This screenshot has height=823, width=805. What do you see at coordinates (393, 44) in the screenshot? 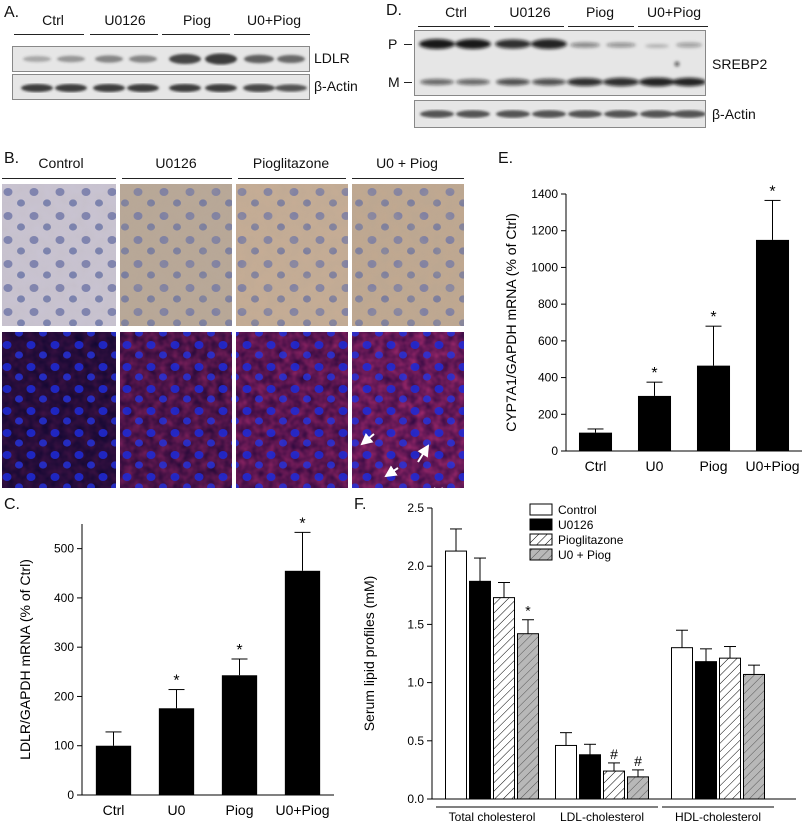
I see `marker-p: P` at bounding box center [393, 44].